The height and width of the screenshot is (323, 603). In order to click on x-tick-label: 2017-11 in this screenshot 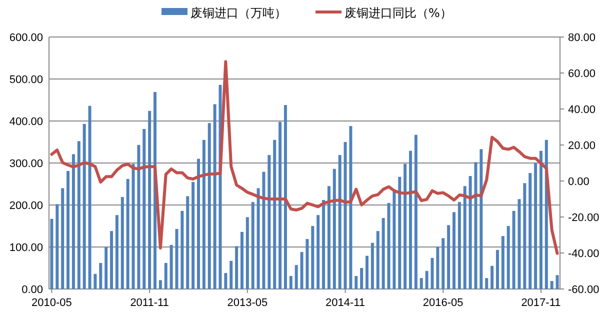, I will do `click(541, 303)`.